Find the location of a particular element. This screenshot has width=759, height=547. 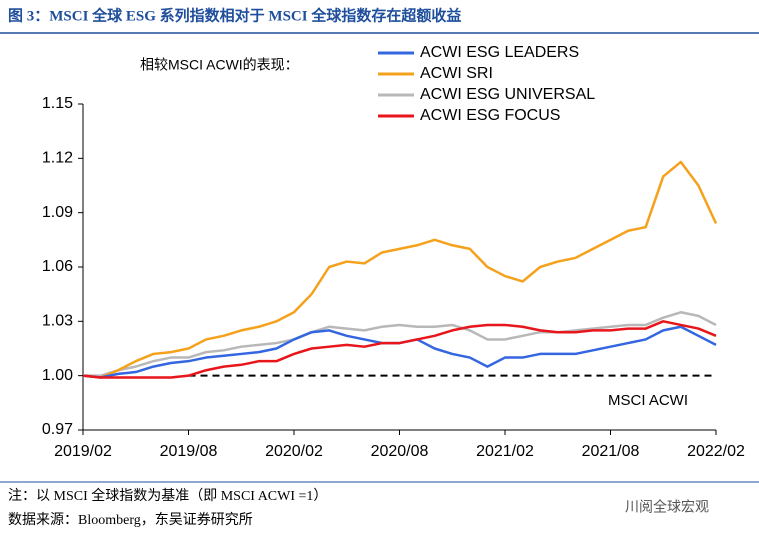

x-tick-label: 2022/02 is located at coordinates (716, 451).